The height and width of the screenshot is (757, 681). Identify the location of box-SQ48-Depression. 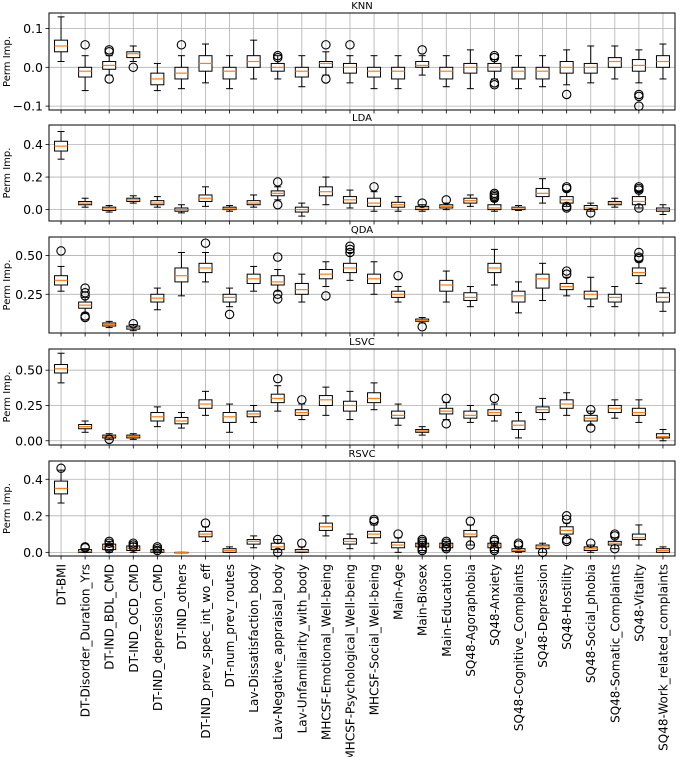
(542, 409).